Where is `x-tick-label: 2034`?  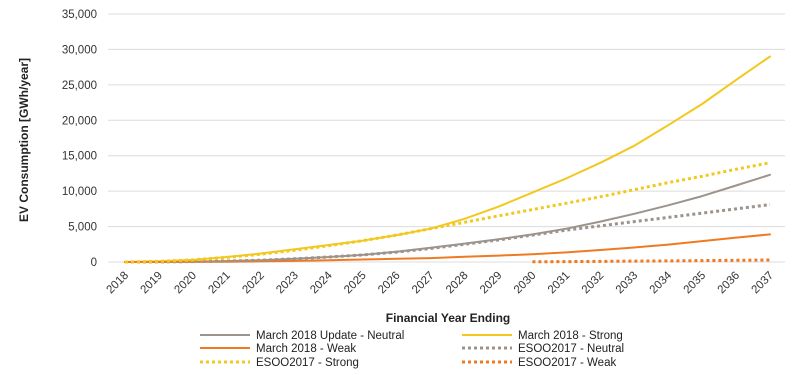 x-tick-label: 2034 is located at coordinates (661, 282).